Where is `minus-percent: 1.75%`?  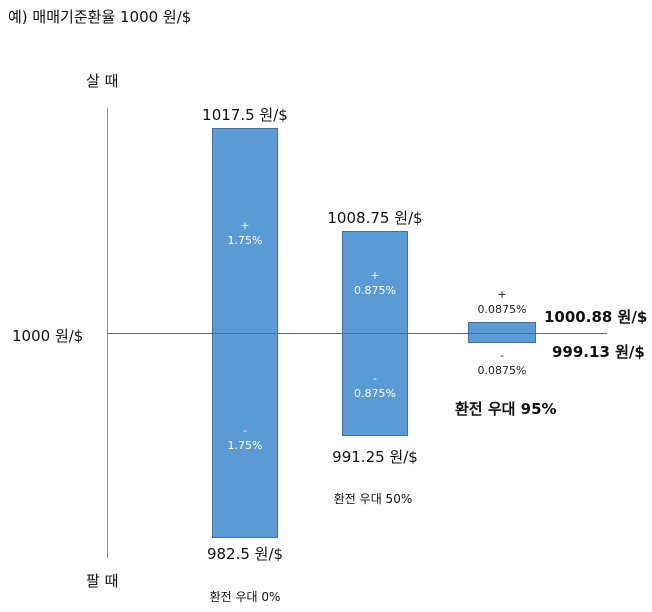
minus-percent: 1.75% is located at coordinates (245, 445).